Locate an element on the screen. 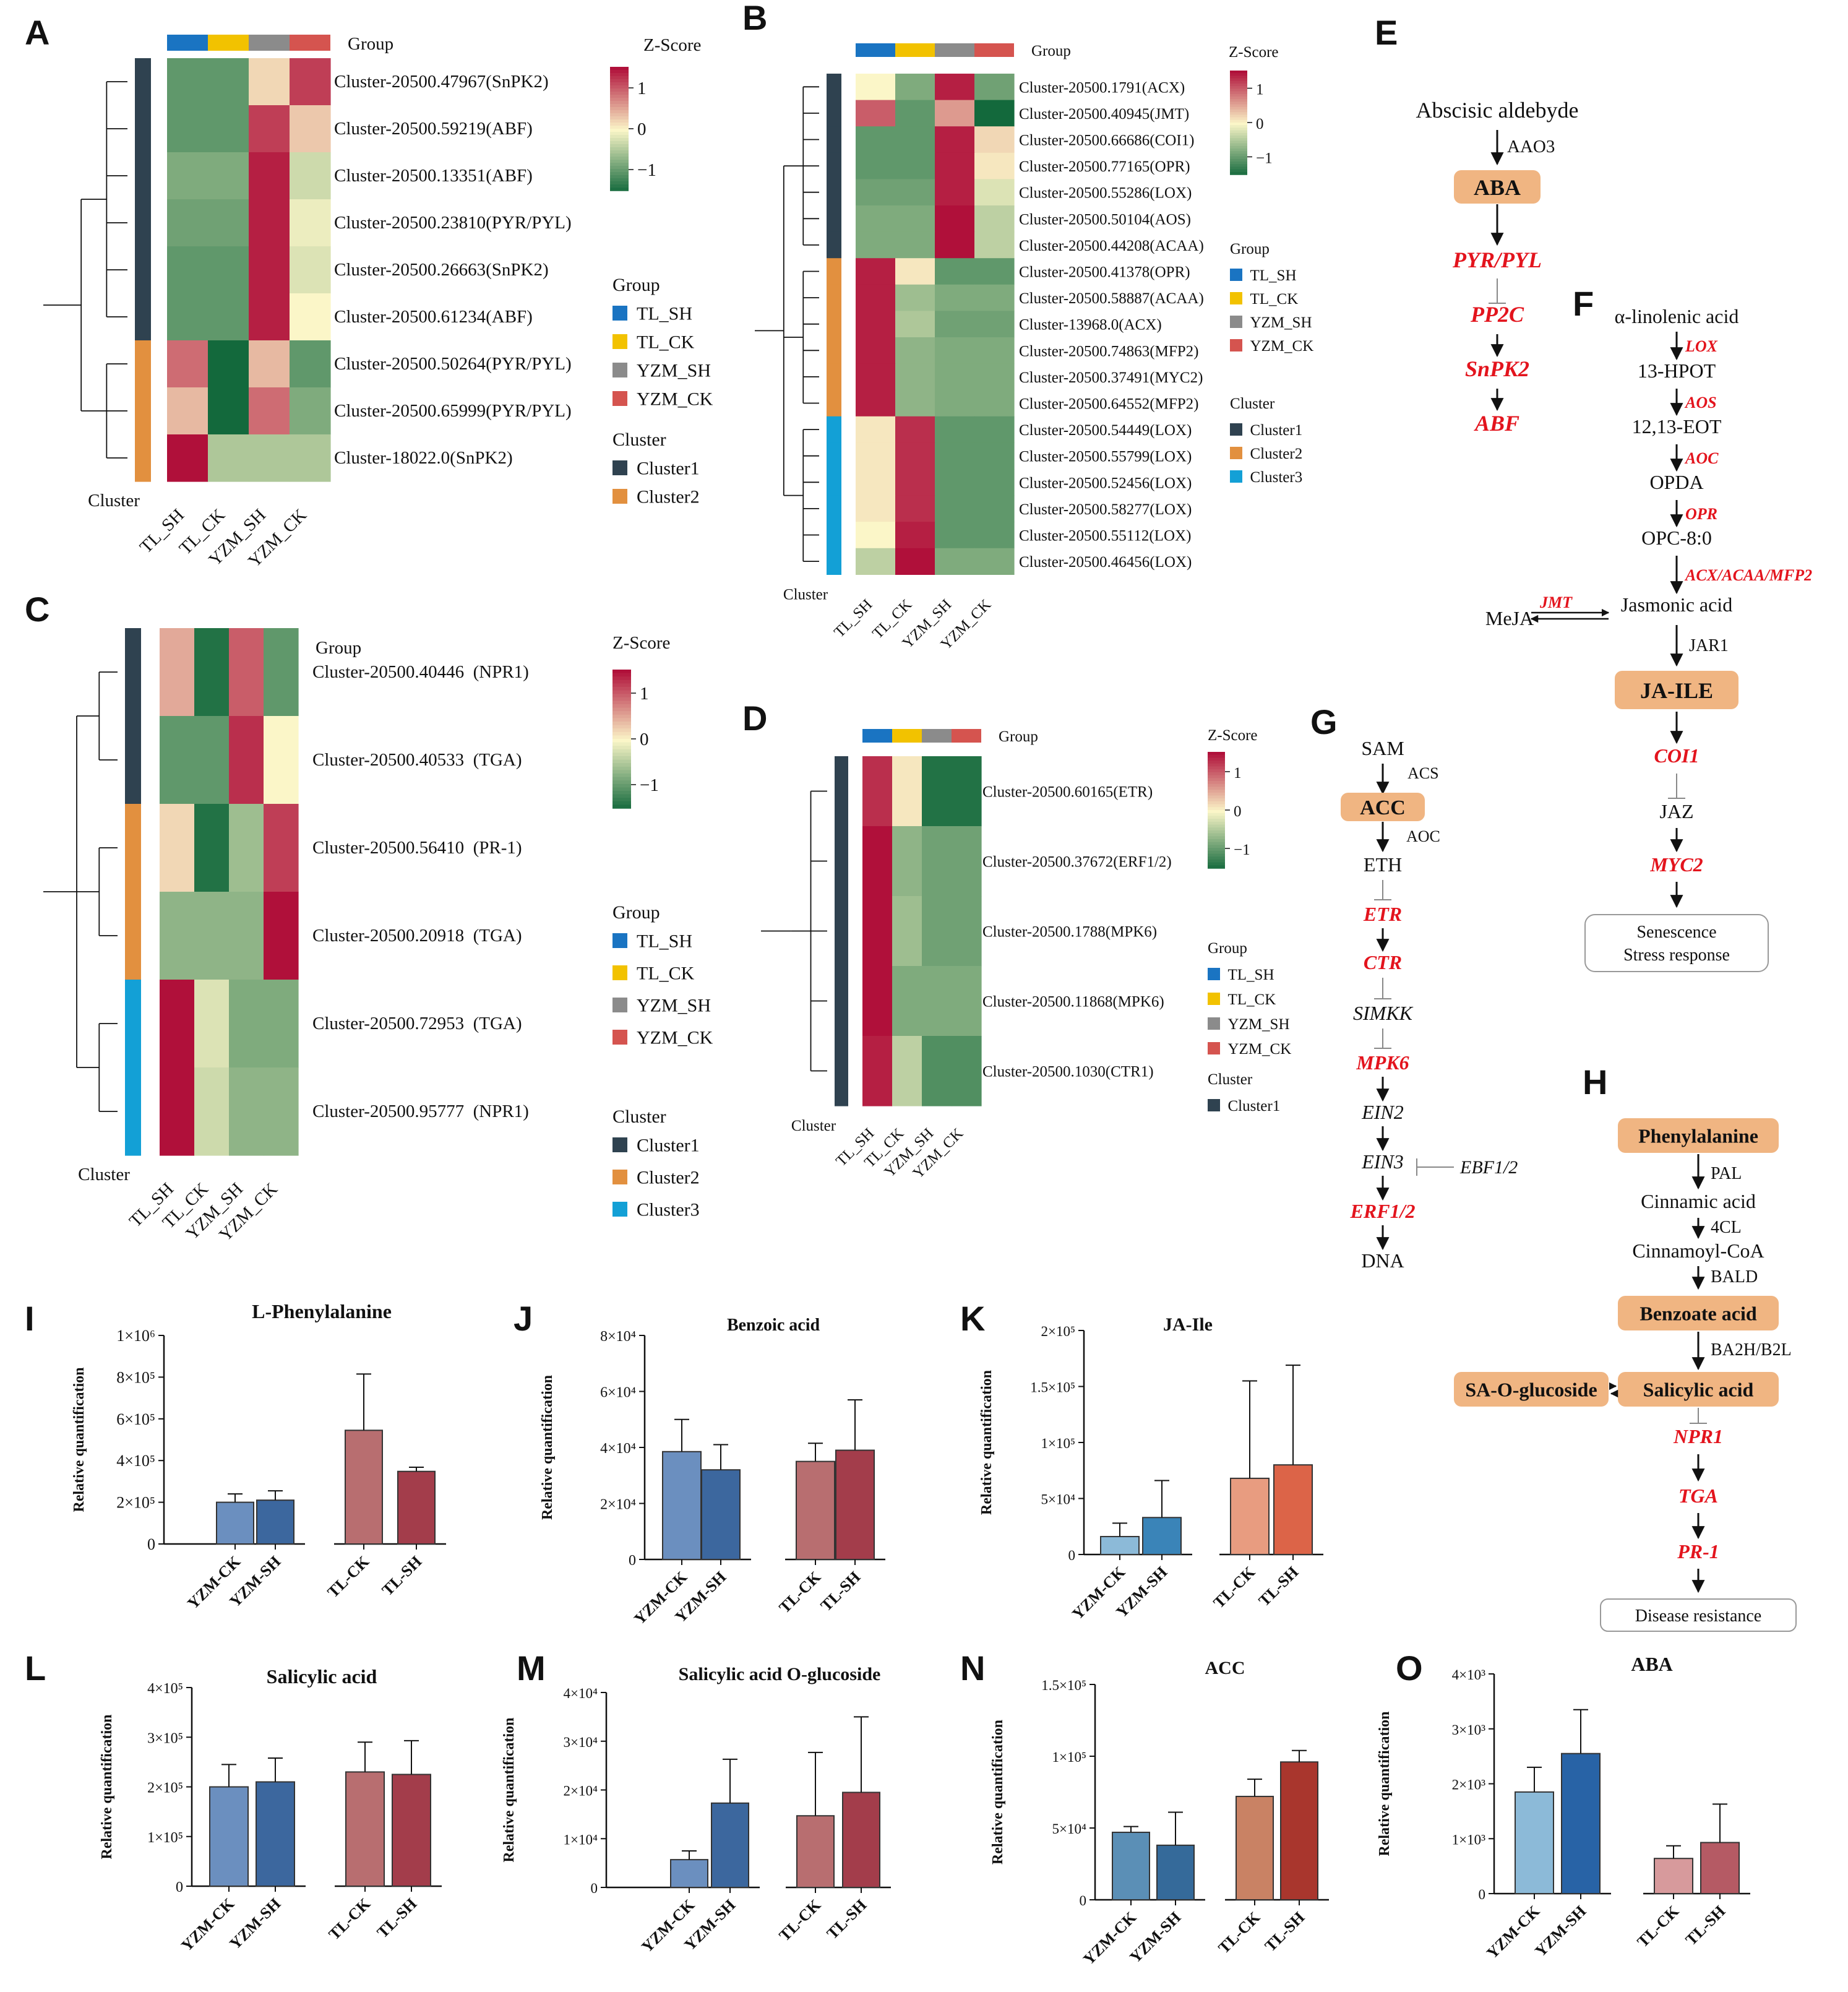 The image size is (1848, 1992). panel-label-K: K is located at coordinates (972, 1319).